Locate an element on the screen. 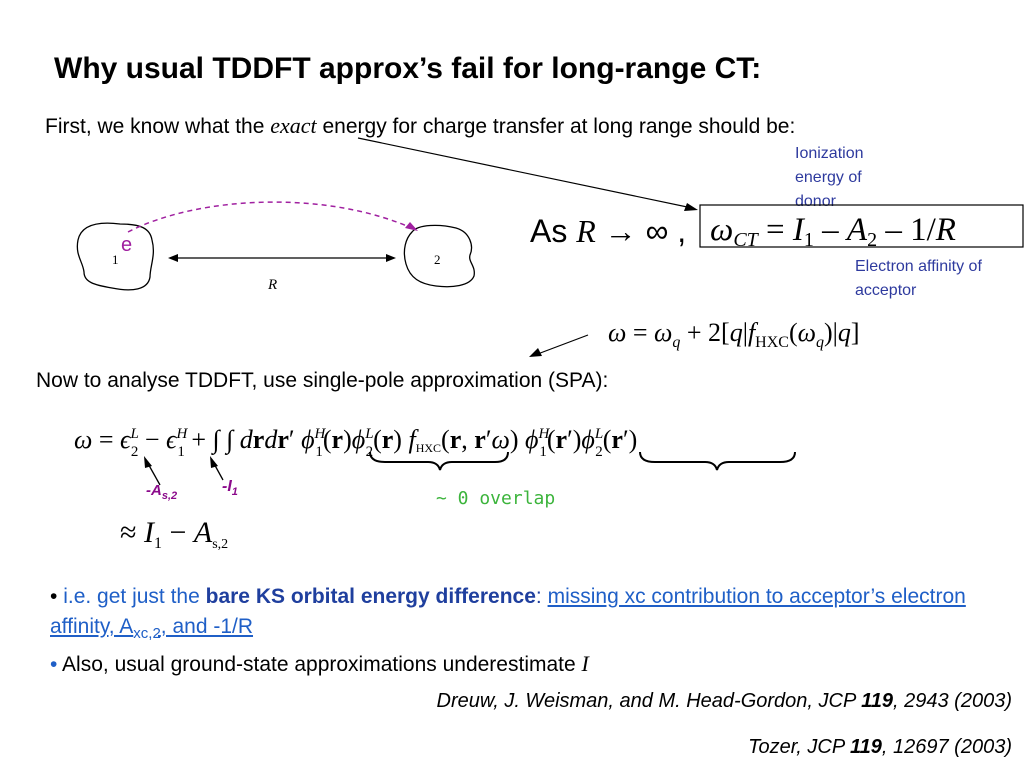  approx-result: ≈ I1 − As,2 is located at coordinates (174, 534).